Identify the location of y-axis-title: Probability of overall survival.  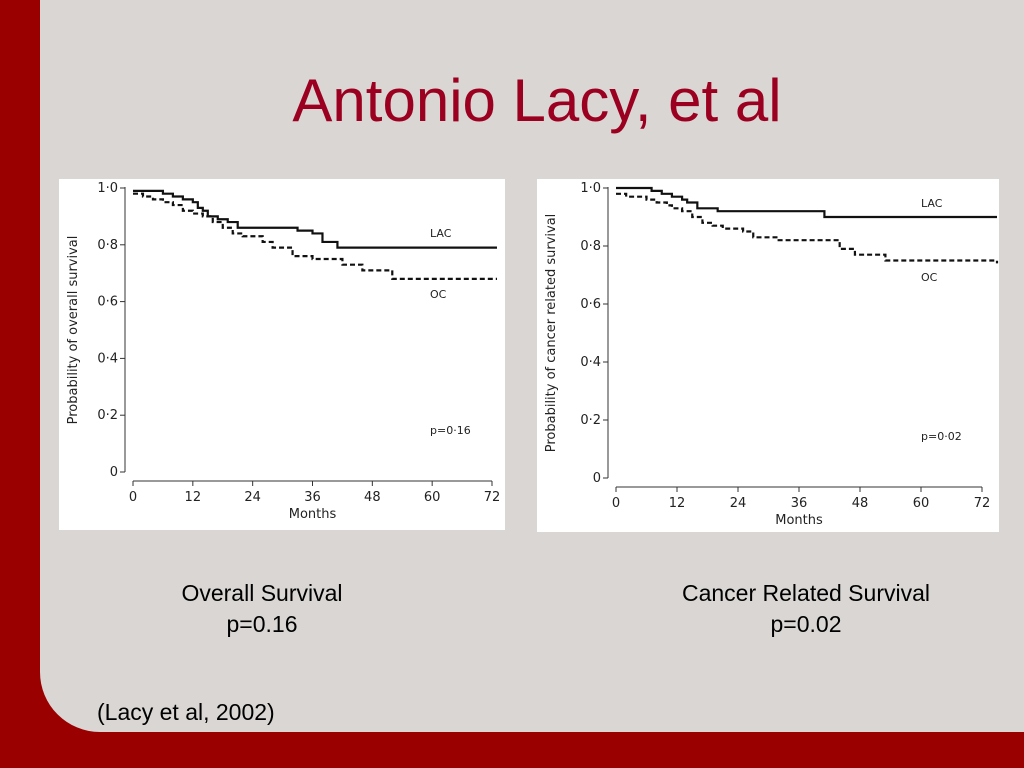
(73, 330).